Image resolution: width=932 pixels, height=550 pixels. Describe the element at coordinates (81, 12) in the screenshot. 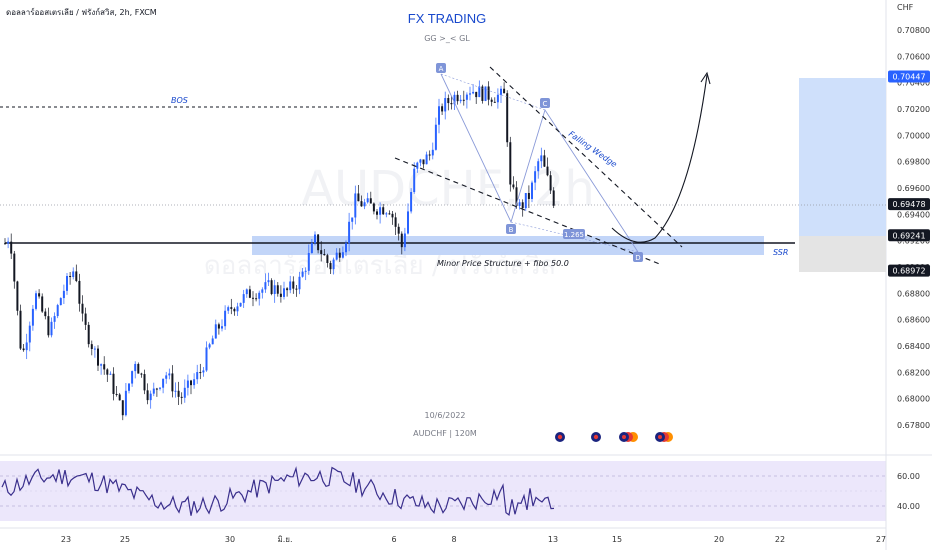

I see `symbol-line: ดอลลาร์ออสเตรเลีย / ฟรังก์สวิส, 2h, FXCM` at that location.